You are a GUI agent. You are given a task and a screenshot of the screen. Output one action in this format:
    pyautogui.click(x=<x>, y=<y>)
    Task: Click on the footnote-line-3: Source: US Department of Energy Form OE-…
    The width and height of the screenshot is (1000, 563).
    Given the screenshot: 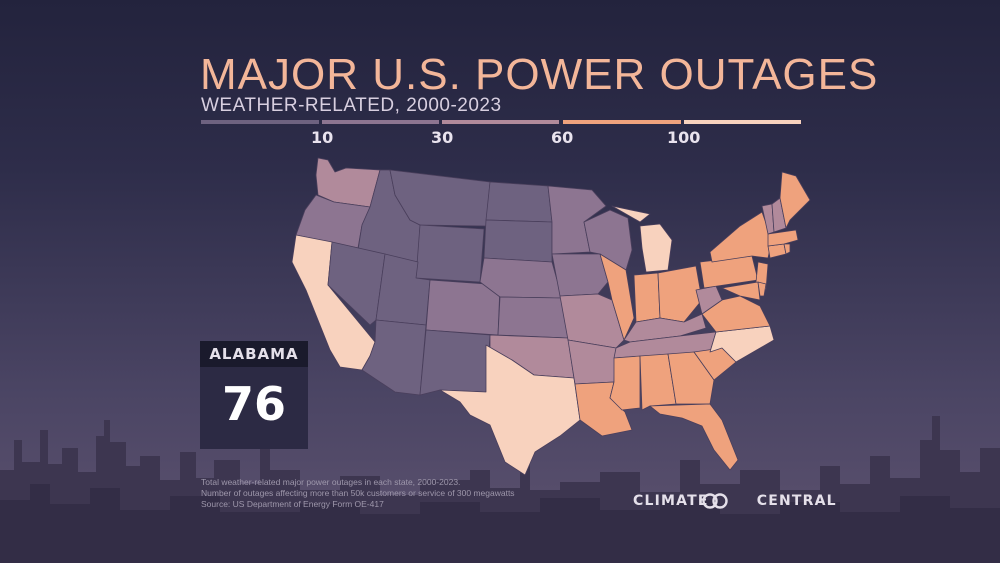 What is the action you would take?
    pyautogui.click(x=292, y=504)
    